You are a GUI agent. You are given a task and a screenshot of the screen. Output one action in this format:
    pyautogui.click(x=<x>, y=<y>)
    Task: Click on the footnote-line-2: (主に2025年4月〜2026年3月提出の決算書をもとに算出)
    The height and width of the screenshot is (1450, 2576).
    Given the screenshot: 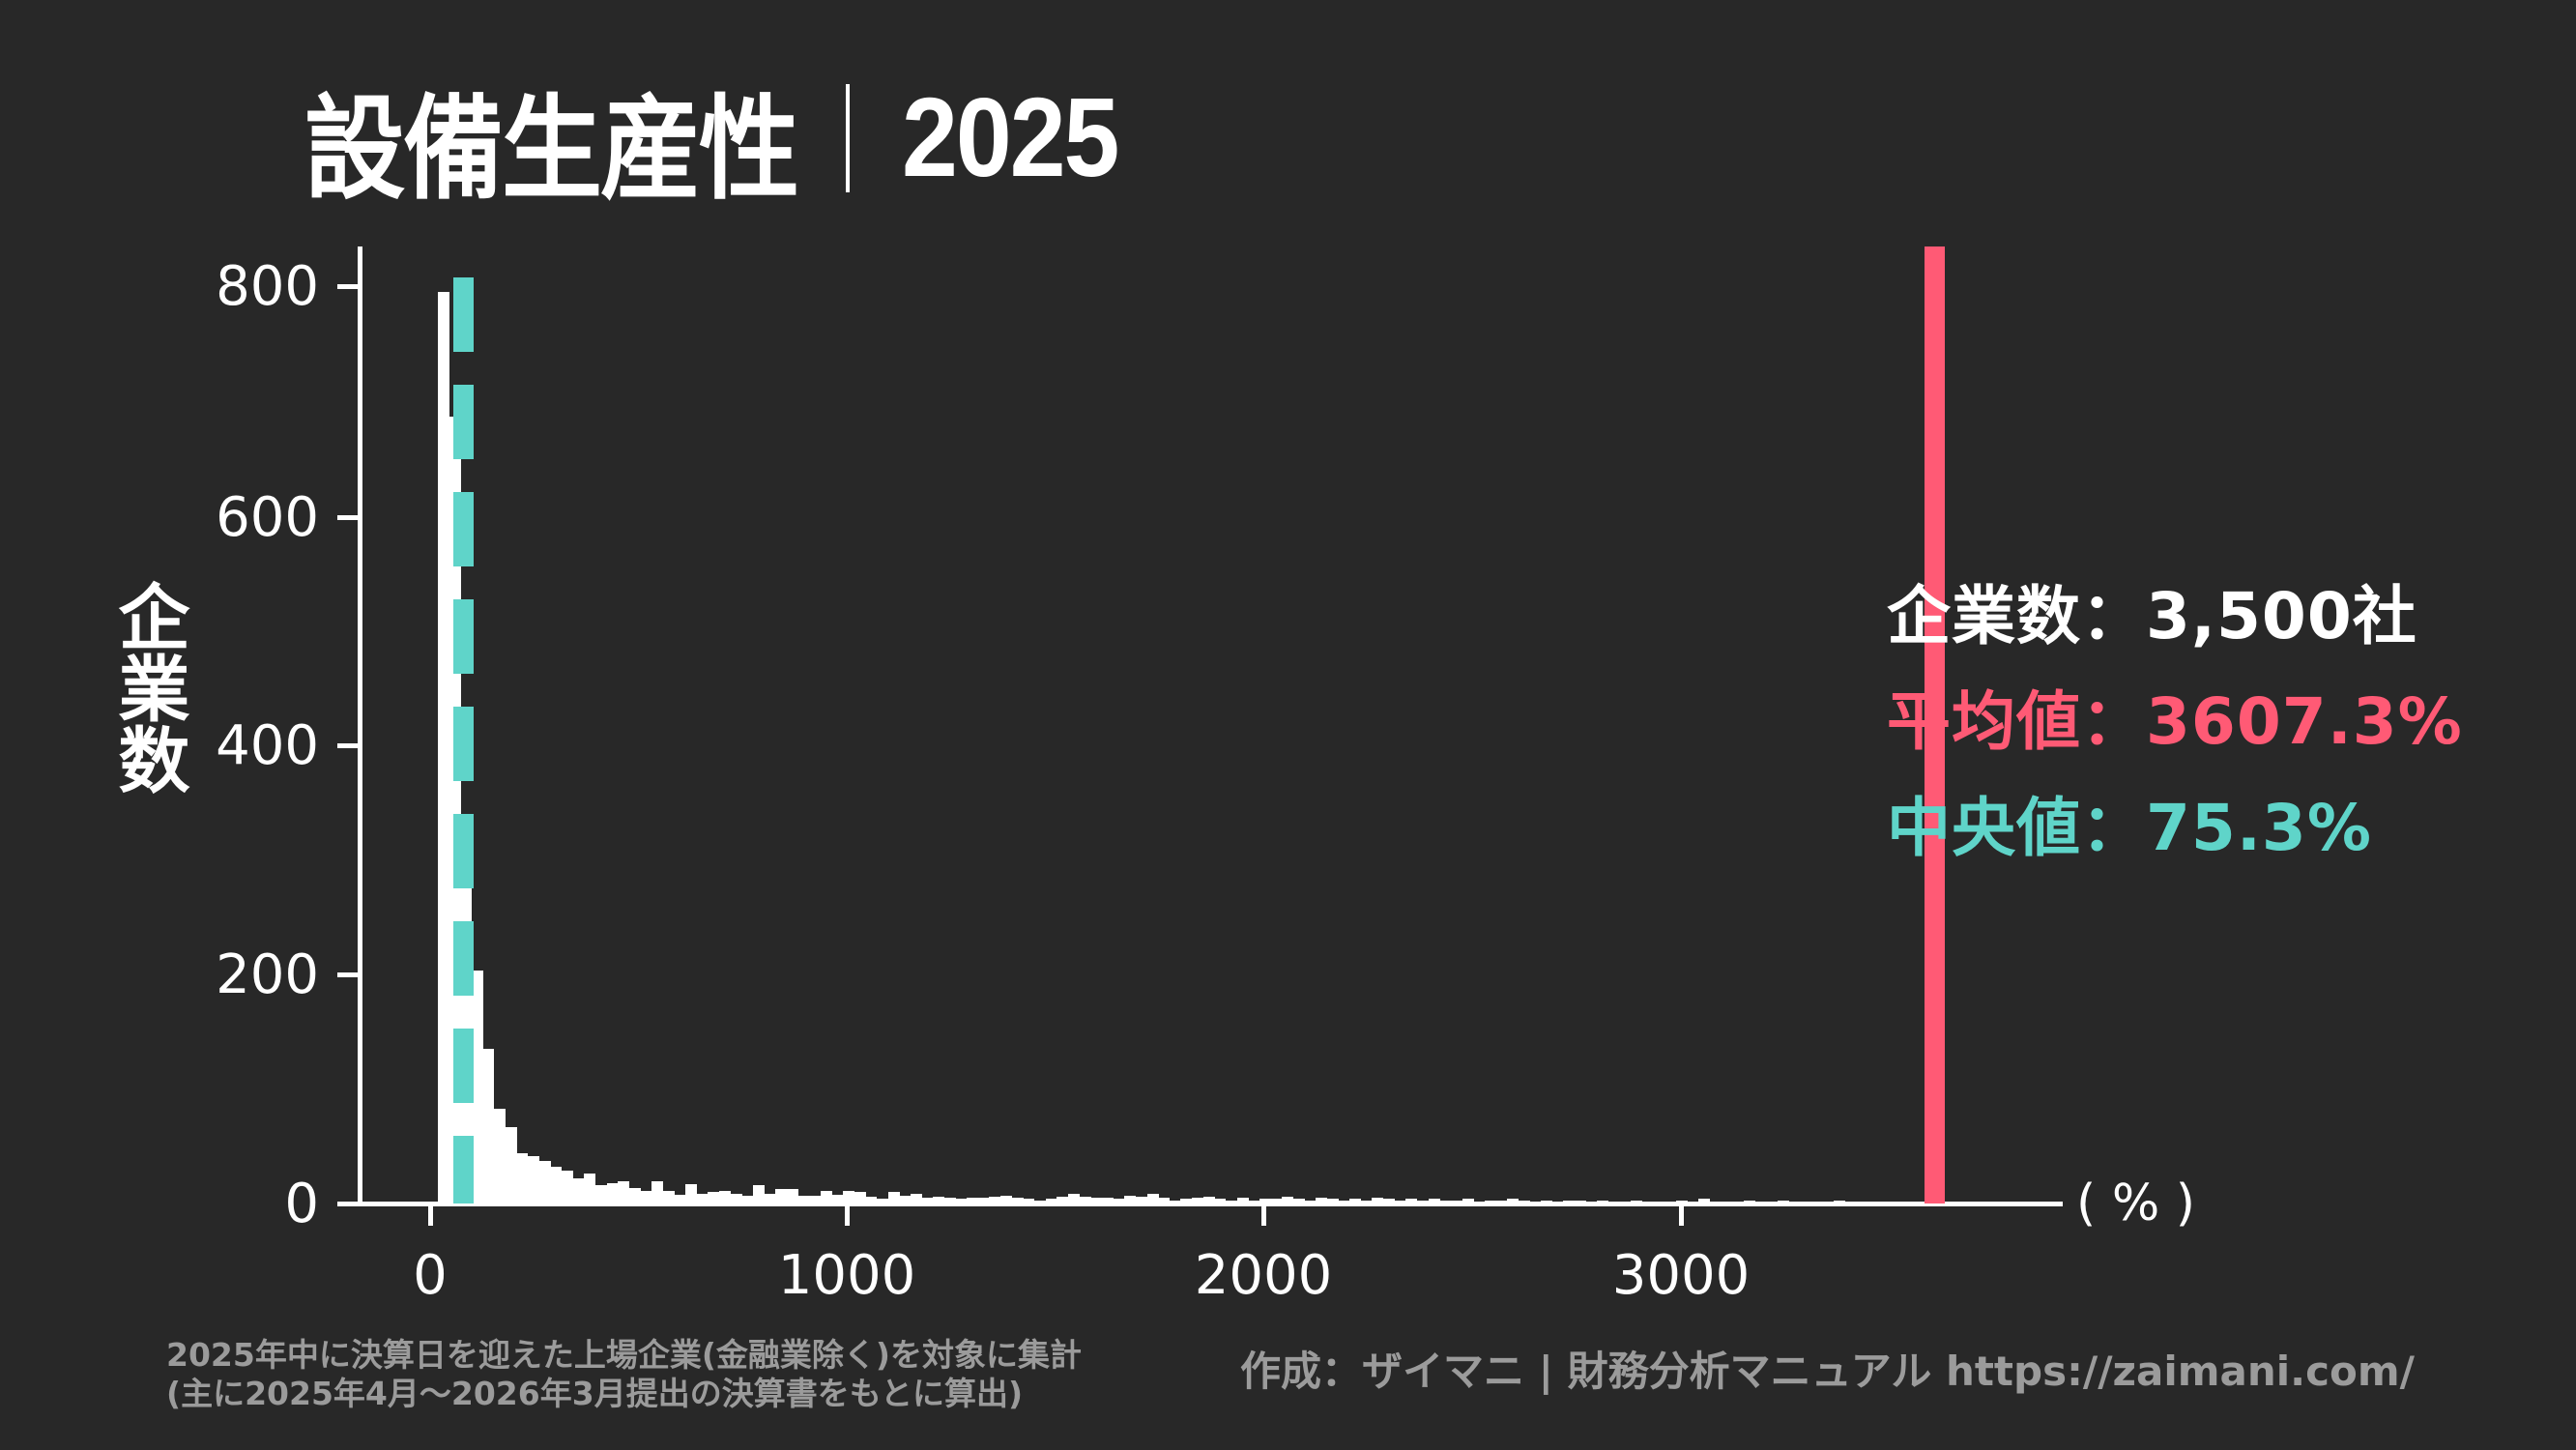 What is the action you would take?
    pyautogui.click(x=595, y=1394)
    